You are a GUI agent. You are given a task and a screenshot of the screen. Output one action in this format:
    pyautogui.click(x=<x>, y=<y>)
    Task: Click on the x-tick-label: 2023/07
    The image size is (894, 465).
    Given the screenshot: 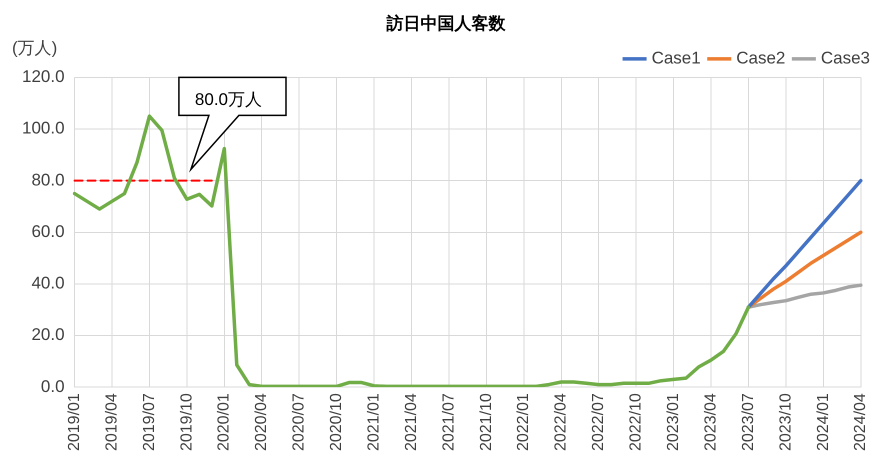 What is the action you would take?
    pyautogui.click(x=748, y=422)
    